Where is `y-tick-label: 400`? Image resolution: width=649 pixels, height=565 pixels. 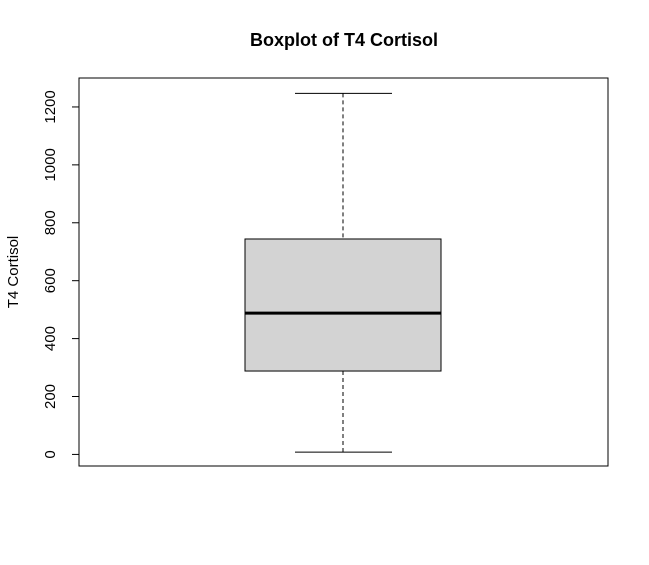
y-tick-label: 400 is located at coordinates (50, 338).